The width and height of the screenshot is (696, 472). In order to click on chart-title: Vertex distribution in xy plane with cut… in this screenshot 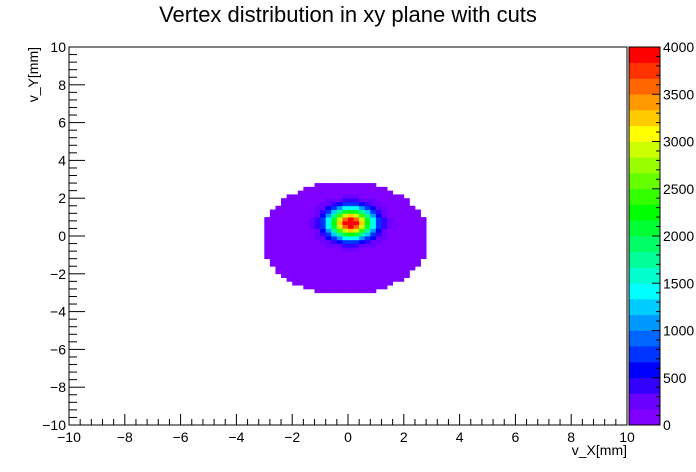, I will do `click(348, 14)`.